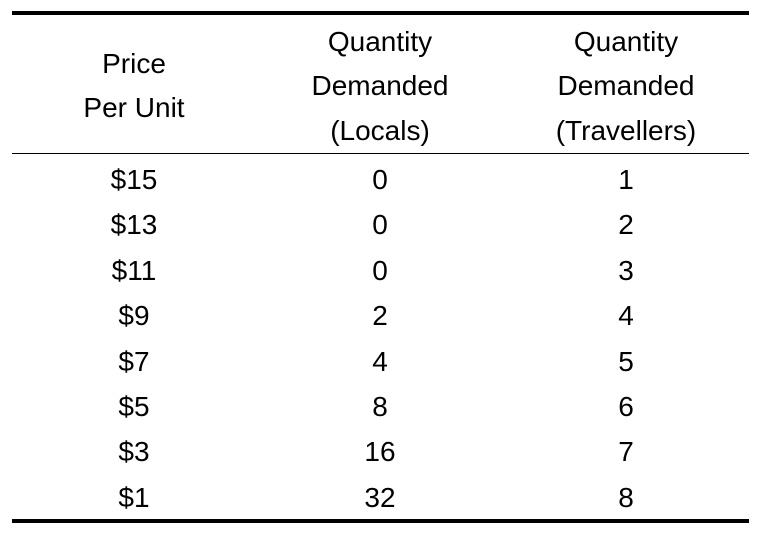 This screenshot has height=538, width=763. What do you see at coordinates (626, 452) in the screenshot?
I see `cell-text: 7` at bounding box center [626, 452].